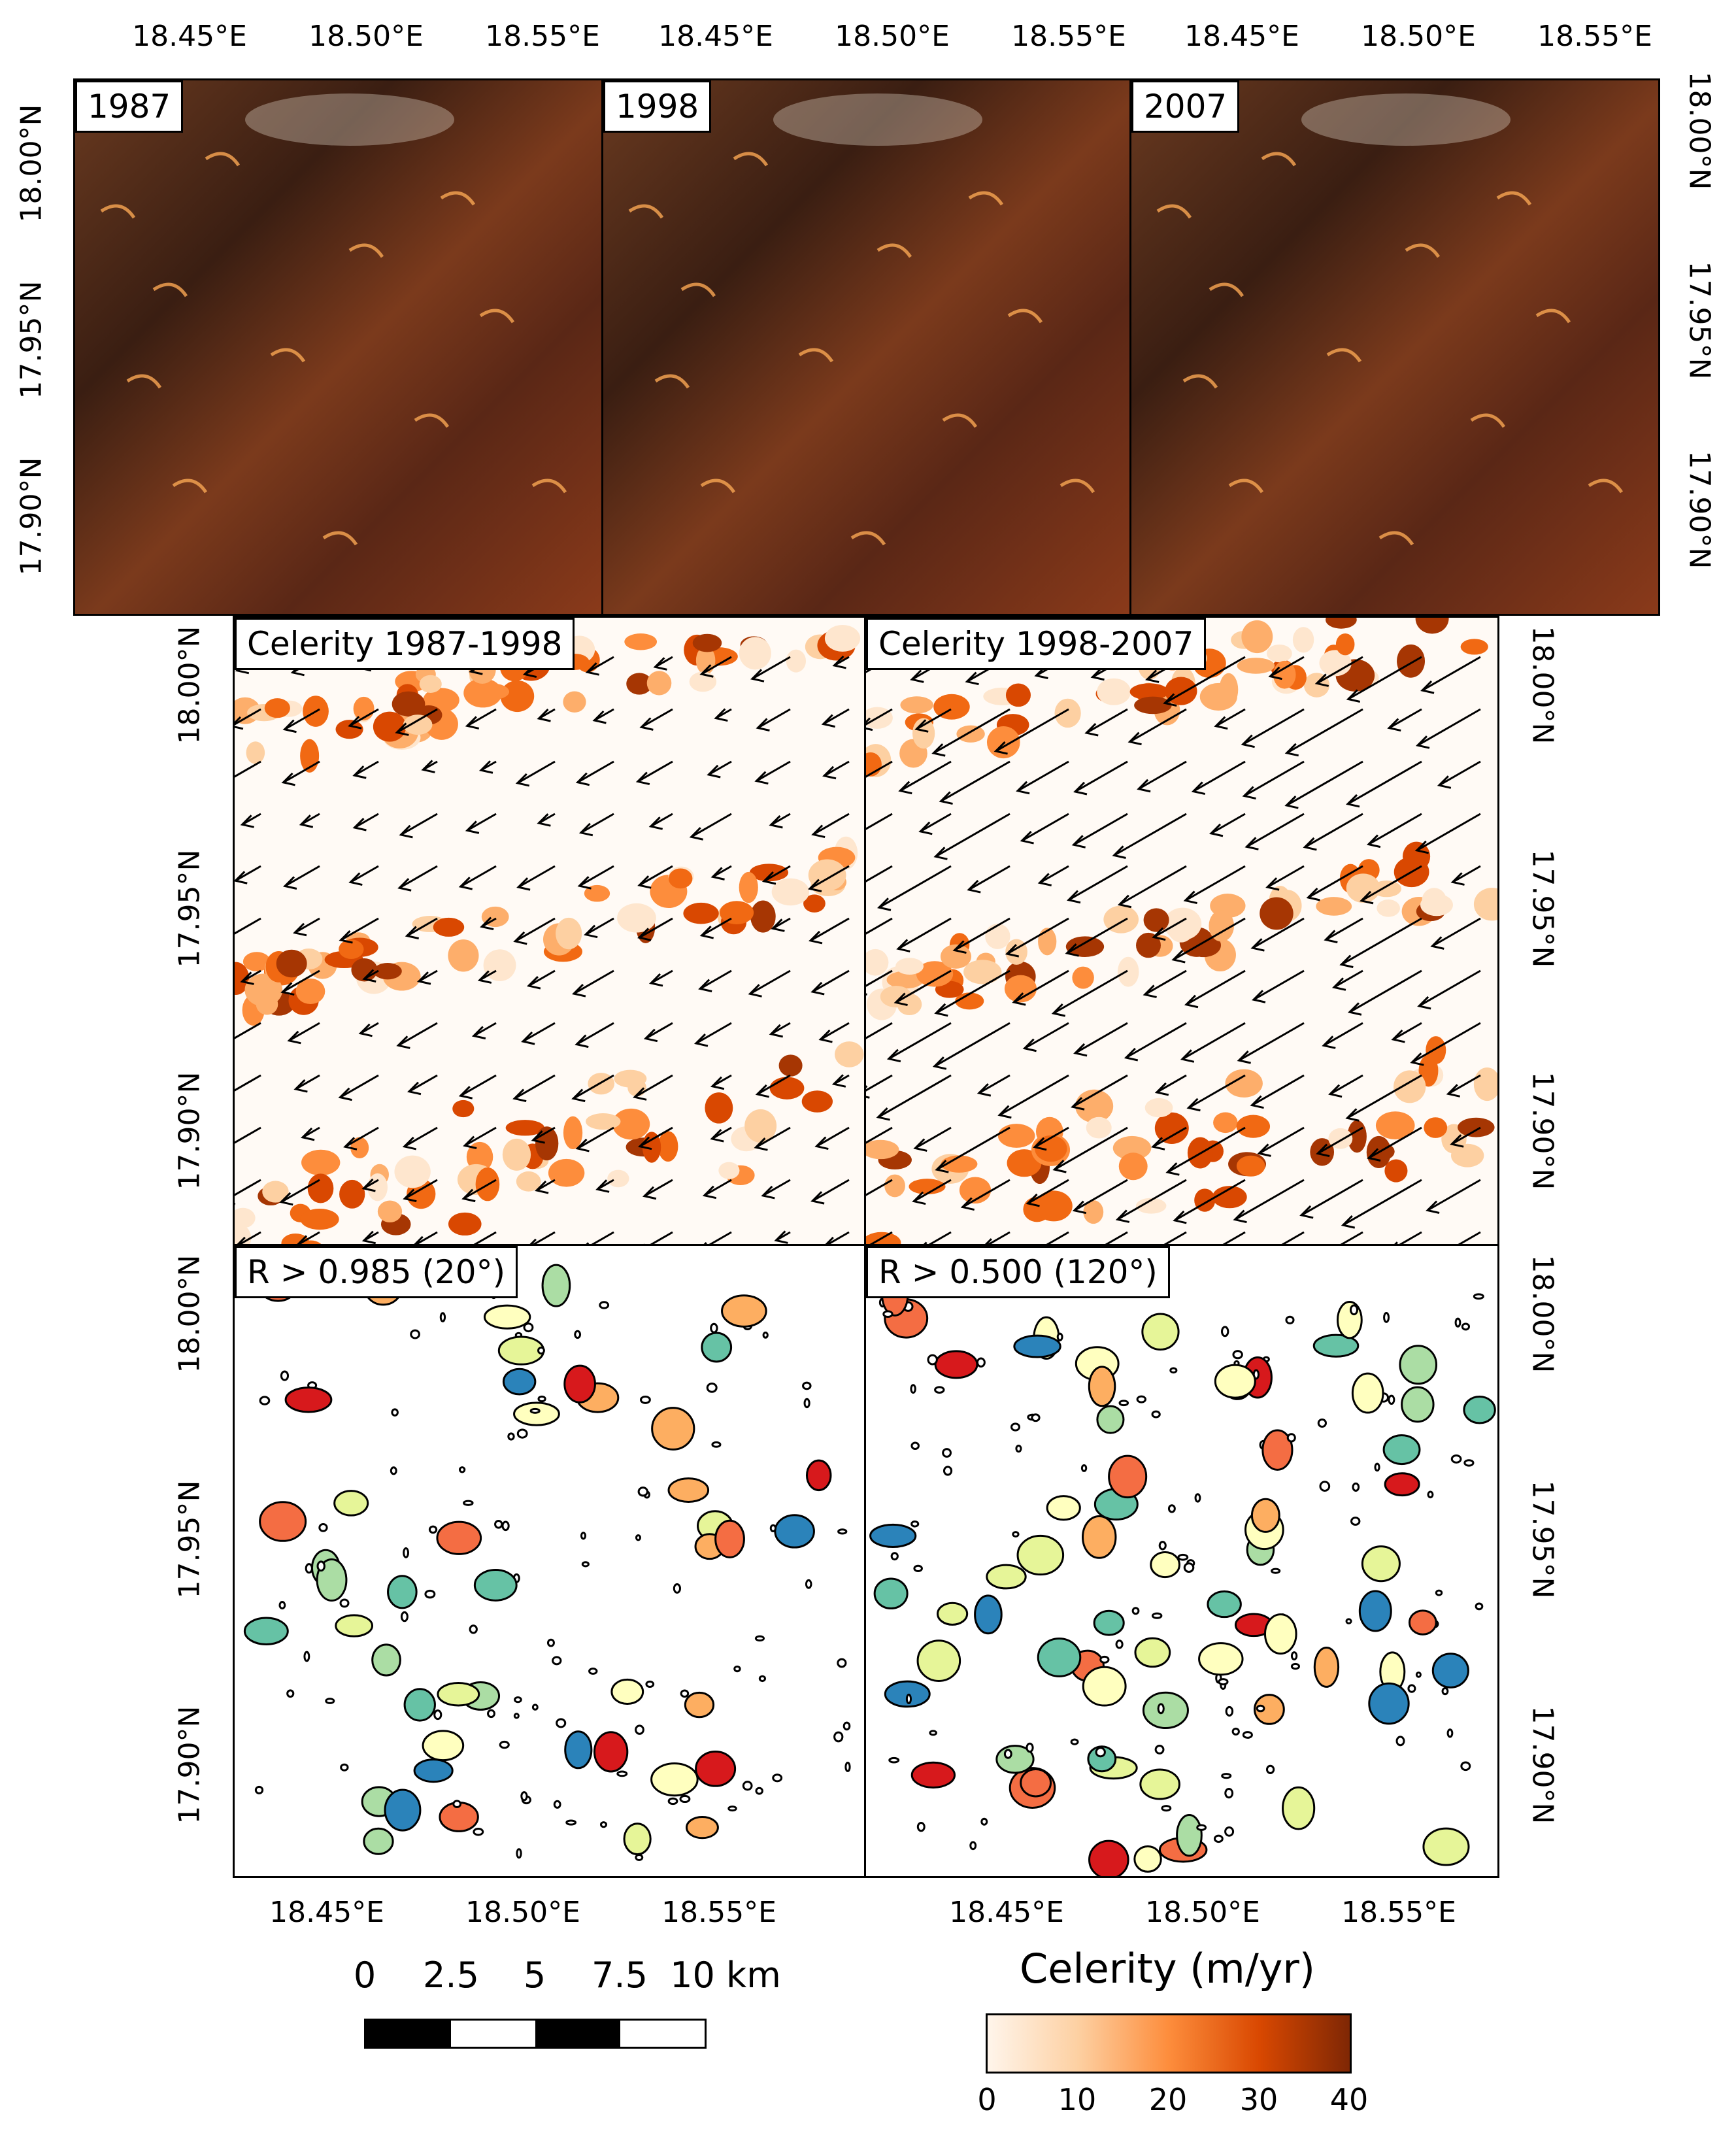 Image resolution: width=1736 pixels, height=2150 pixels. What do you see at coordinates (1168, 1968) in the screenshot?
I see `colorbar-title: Celerity (m/yr)` at bounding box center [1168, 1968].